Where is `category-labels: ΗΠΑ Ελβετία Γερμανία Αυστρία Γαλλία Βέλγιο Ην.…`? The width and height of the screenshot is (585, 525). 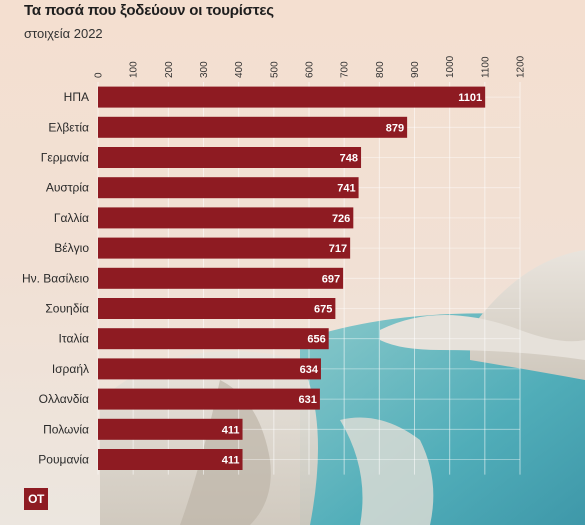
category-labels: ΗΠΑ Ελβετία Γερμανία Αυστρία Γαλλία Βέλγιο Ην.… is located at coordinates (55, 278).